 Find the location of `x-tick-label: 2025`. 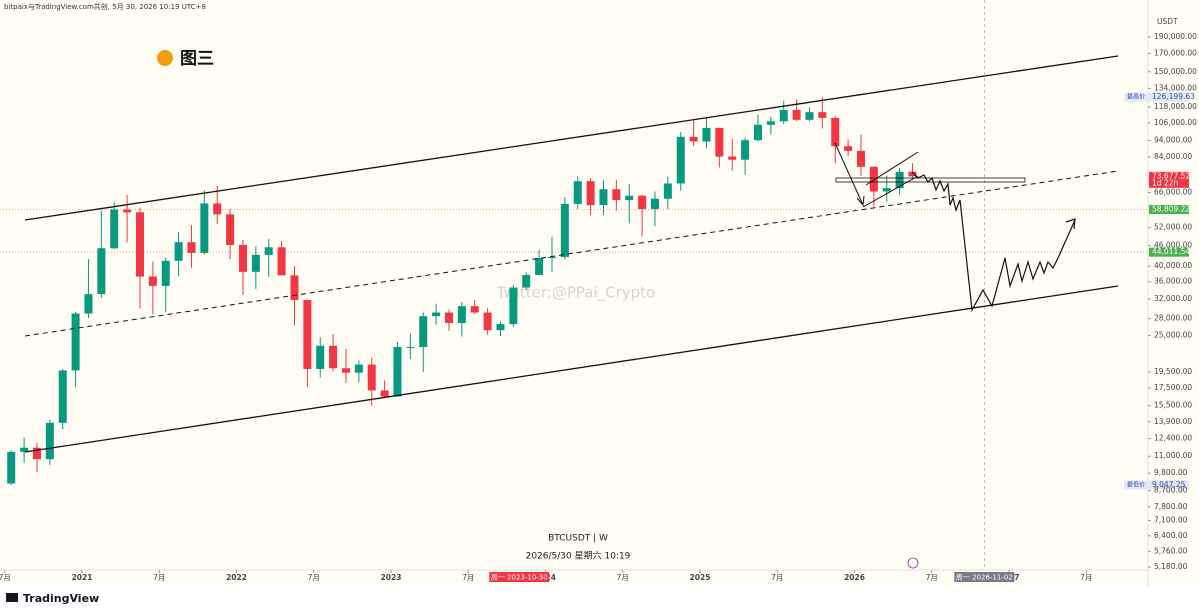

x-tick-label: 2025 is located at coordinates (700, 577).